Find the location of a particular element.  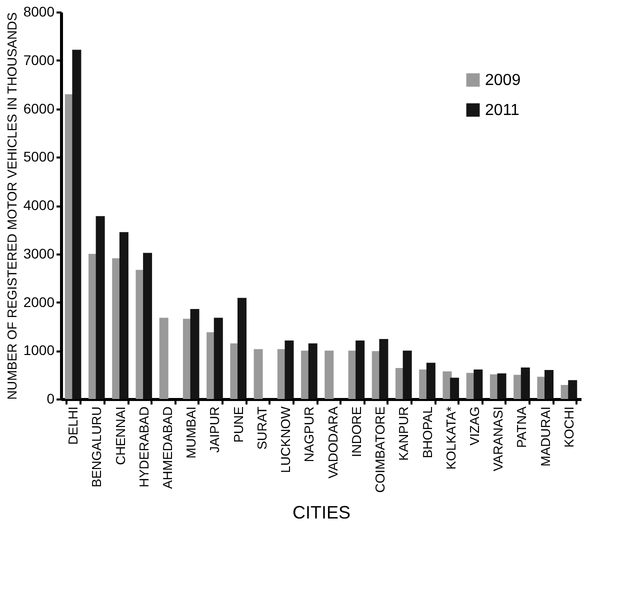

legend-label: 2011 is located at coordinates (502, 110).